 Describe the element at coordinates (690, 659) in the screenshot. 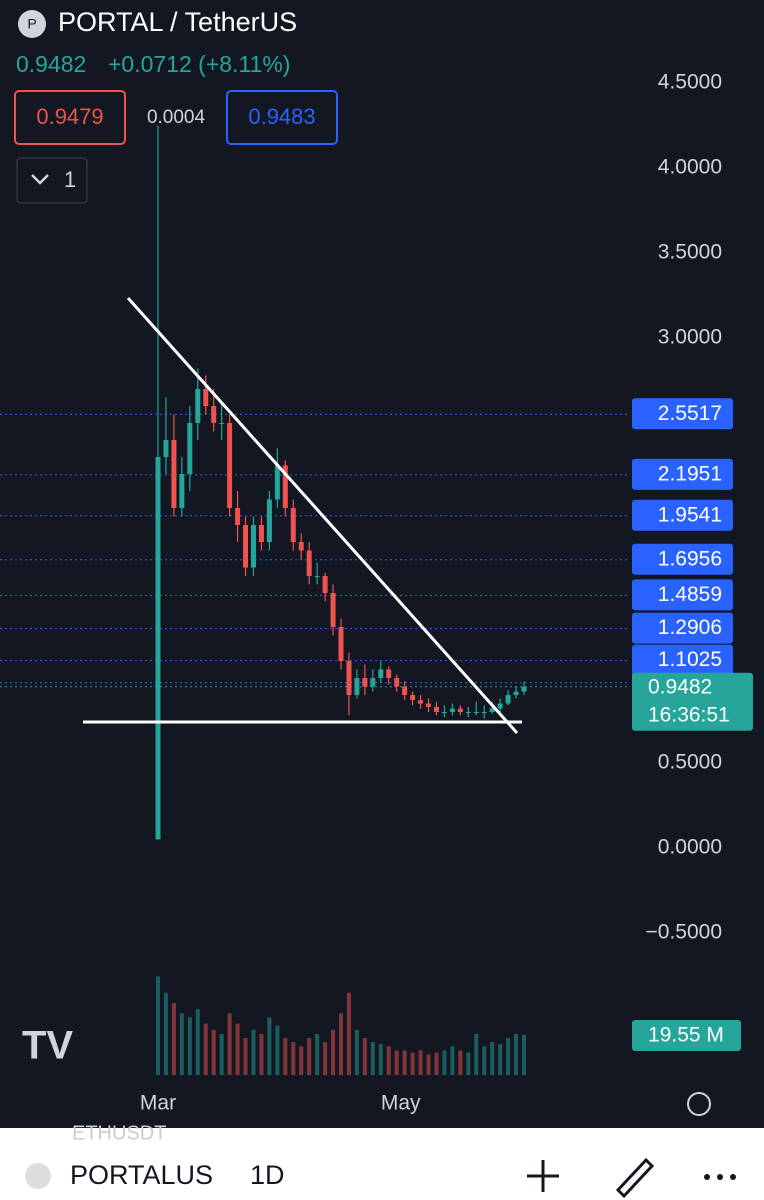

I see `level-label: 1.1025` at that location.